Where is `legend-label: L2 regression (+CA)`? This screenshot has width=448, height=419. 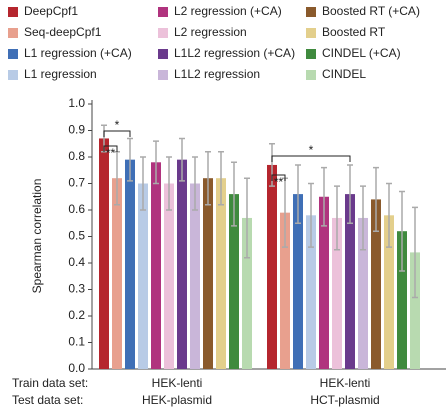
legend-label: L2 regression (+CA) is located at coordinates (228, 11).